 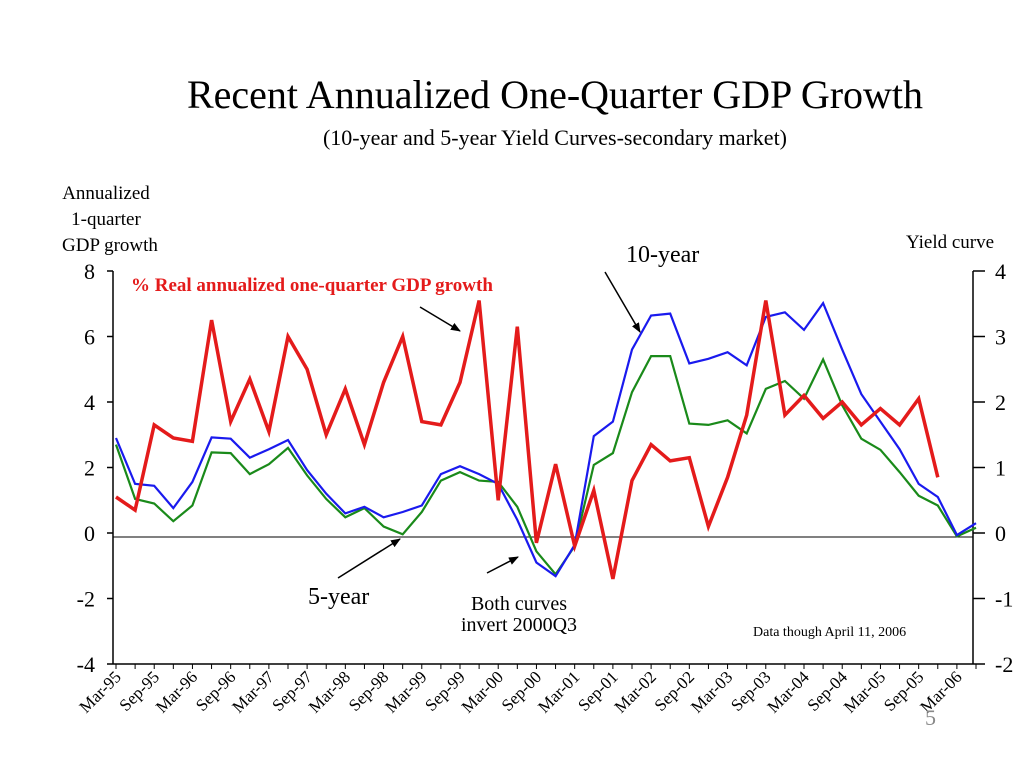 What do you see at coordinates (440, 319) in the screenshot?
I see `gdp-label-arrow` at bounding box center [440, 319].